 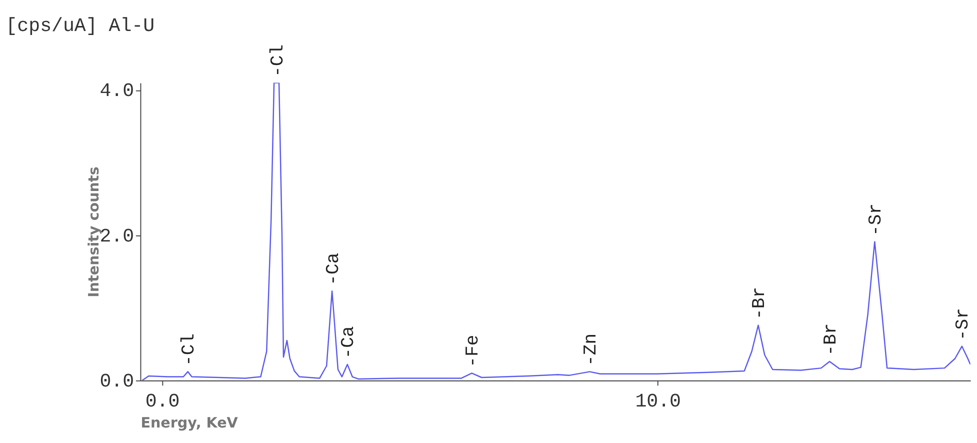 I want to click on annotation: -Fe, so click(x=474, y=351).